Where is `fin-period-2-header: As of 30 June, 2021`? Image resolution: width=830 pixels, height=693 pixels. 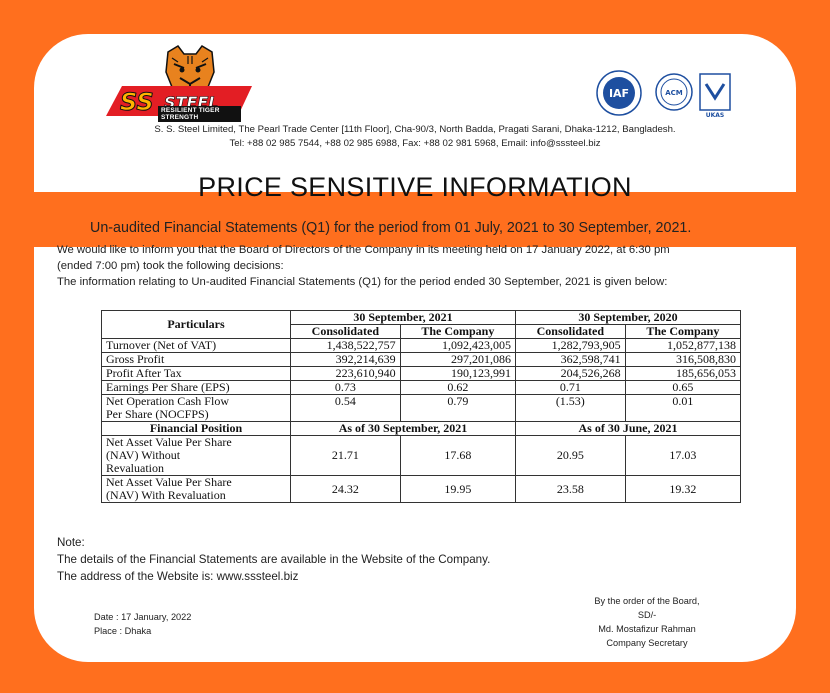
fin-period-2-header: As of 30 June, 2021 is located at coordinates (628, 428).